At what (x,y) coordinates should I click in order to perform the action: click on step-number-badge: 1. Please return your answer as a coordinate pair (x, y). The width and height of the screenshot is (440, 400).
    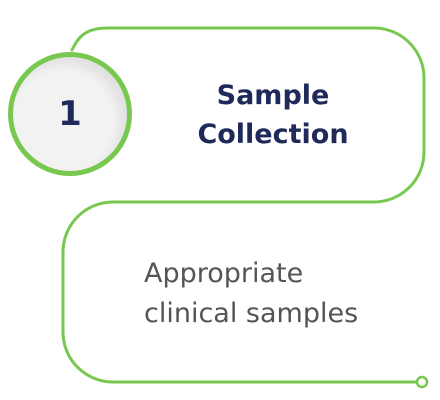
    Looking at the image, I should click on (70, 114).